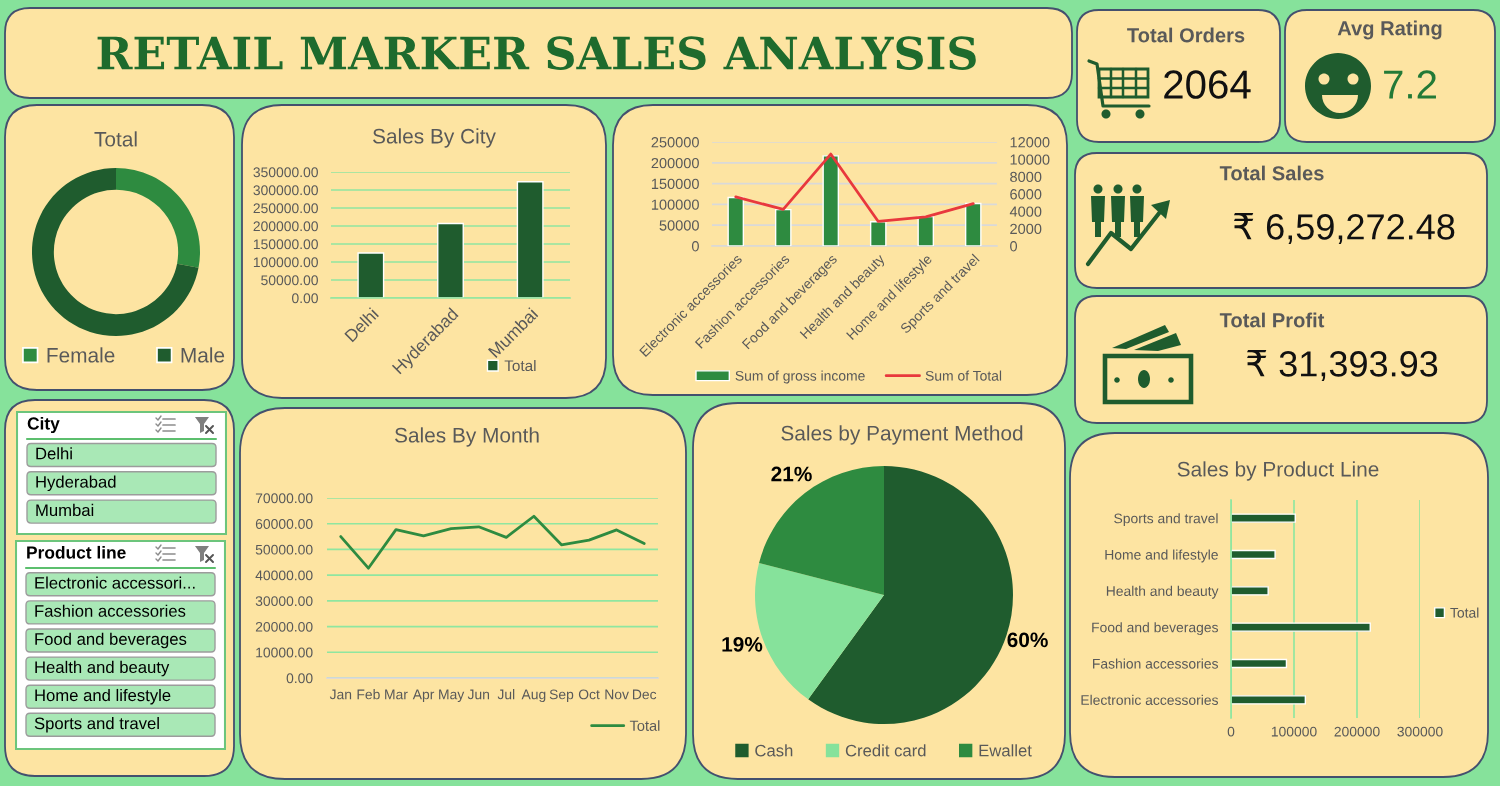 The height and width of the screenshot is (786, 1500). Describe the element at coordinates (679, 225) in the screenshot. I see `y-tick-label: 50000` at that location.